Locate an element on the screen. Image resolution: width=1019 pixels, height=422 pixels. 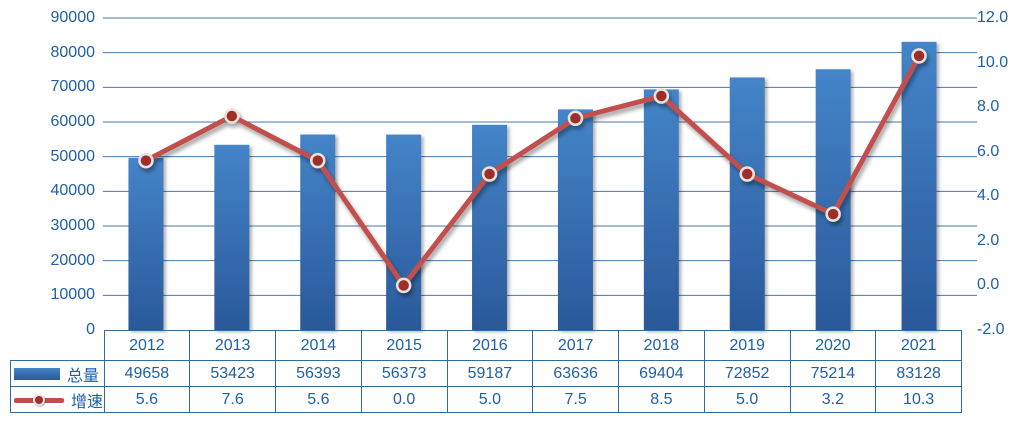
total-value-cell: 72852 is located at coordinates (747, 373).